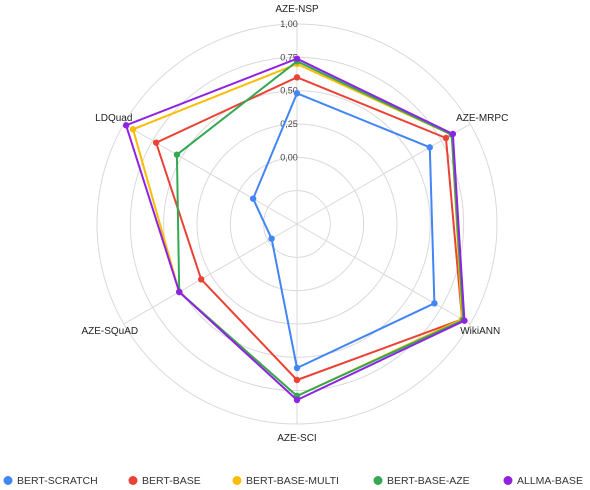 This screenshot has height=490, width=590. I want to click on tick-label: 1,00, so click(289, 24).